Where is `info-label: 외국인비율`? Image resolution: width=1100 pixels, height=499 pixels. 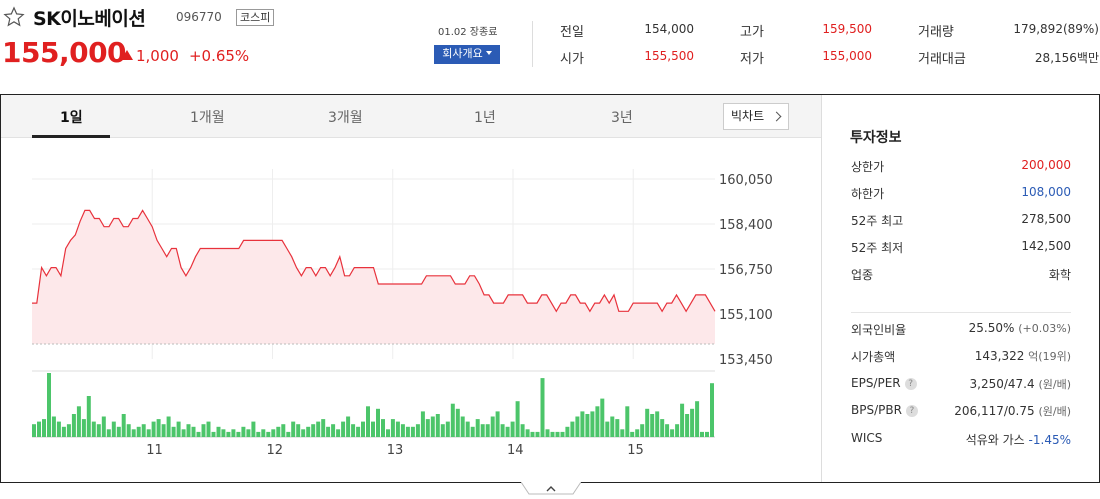
info-label: 외국인비율 is located at coordinates (879, 330).